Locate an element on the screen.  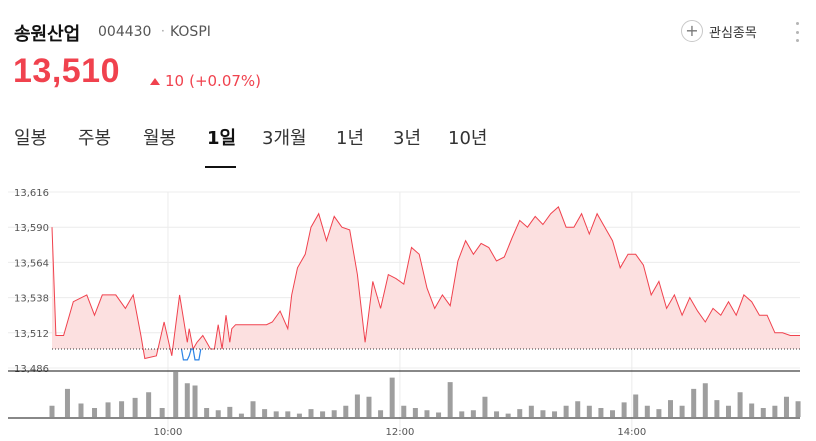
price-tick-label: 13,564 is located at coordinates (31, 263).